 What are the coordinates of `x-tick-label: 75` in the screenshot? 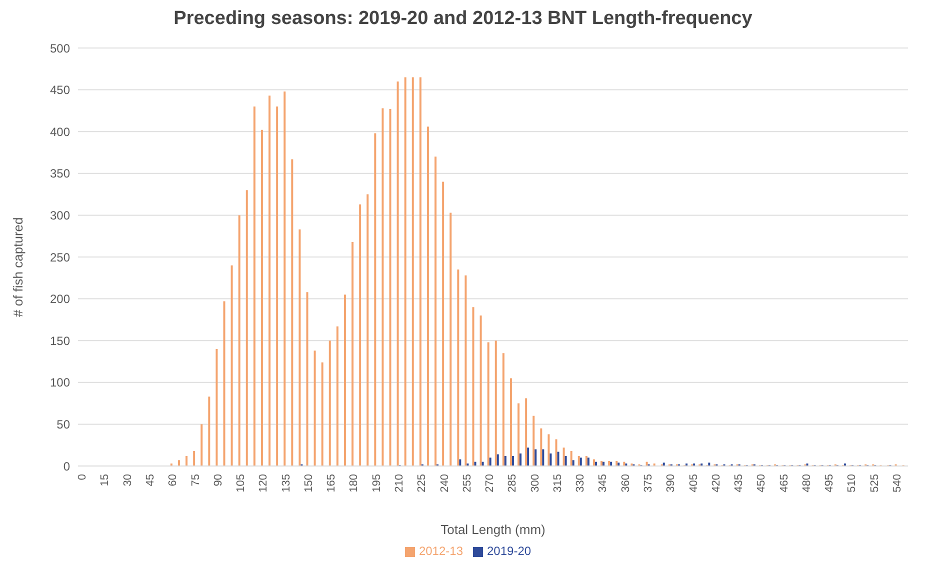 It's located at (196, 480).